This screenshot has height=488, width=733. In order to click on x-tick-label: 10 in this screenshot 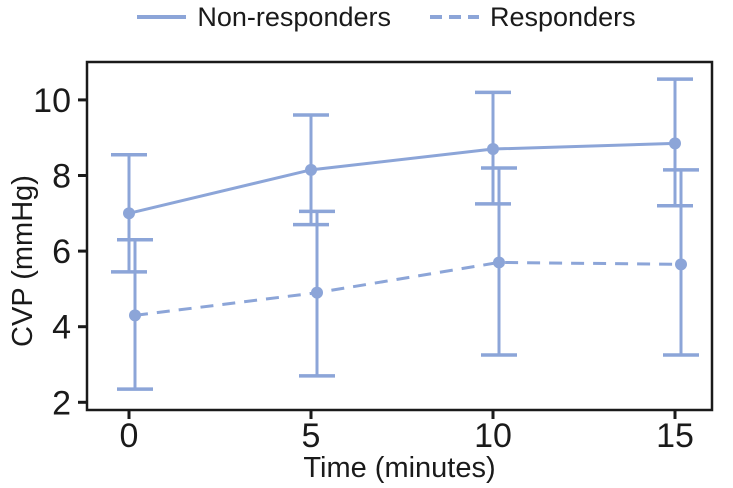, I will do `click(493, 436)`.